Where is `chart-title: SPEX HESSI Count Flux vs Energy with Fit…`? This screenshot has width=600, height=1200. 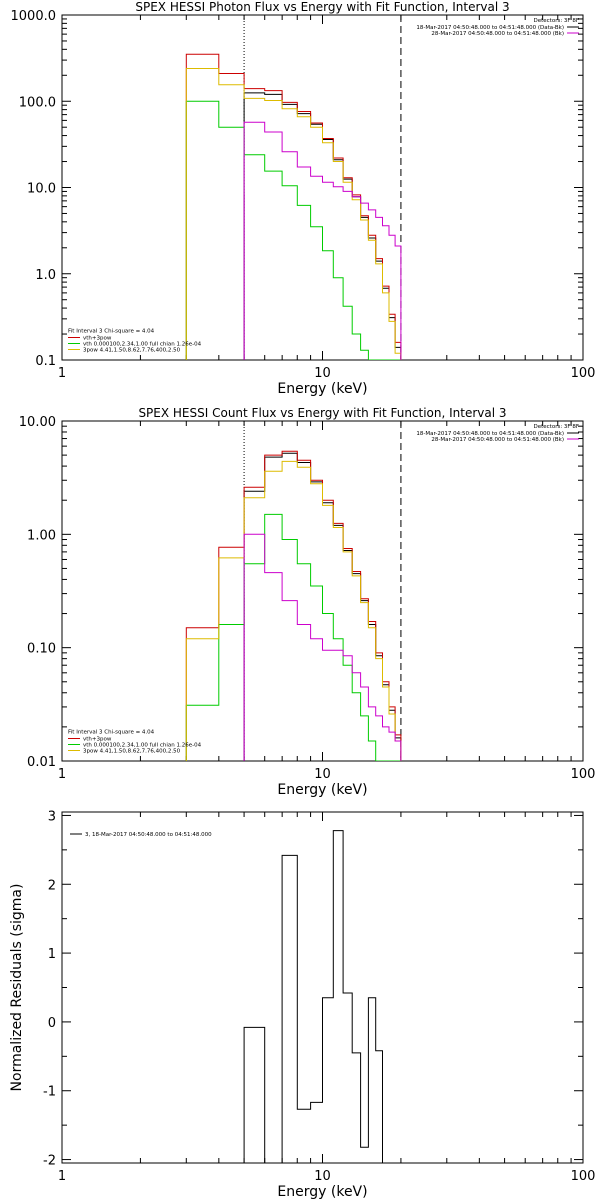 chart-title: SPEX HESSI Count Flux vs Energy with Fit… is located at coordinates (322, 413).